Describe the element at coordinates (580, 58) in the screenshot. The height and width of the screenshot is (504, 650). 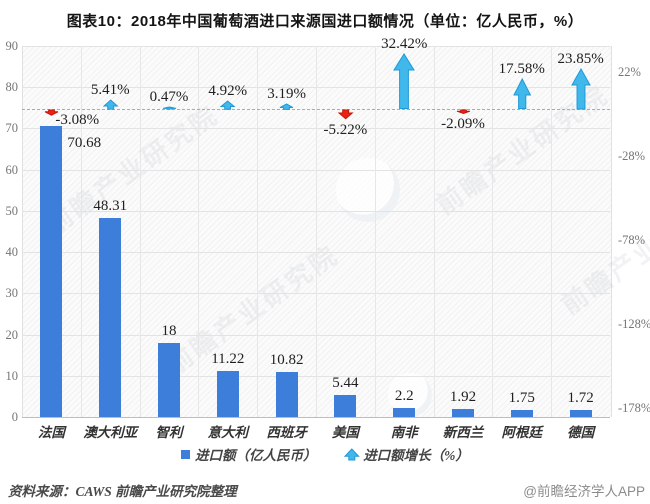
I see `growth-value-label: 23.85%` at that location.